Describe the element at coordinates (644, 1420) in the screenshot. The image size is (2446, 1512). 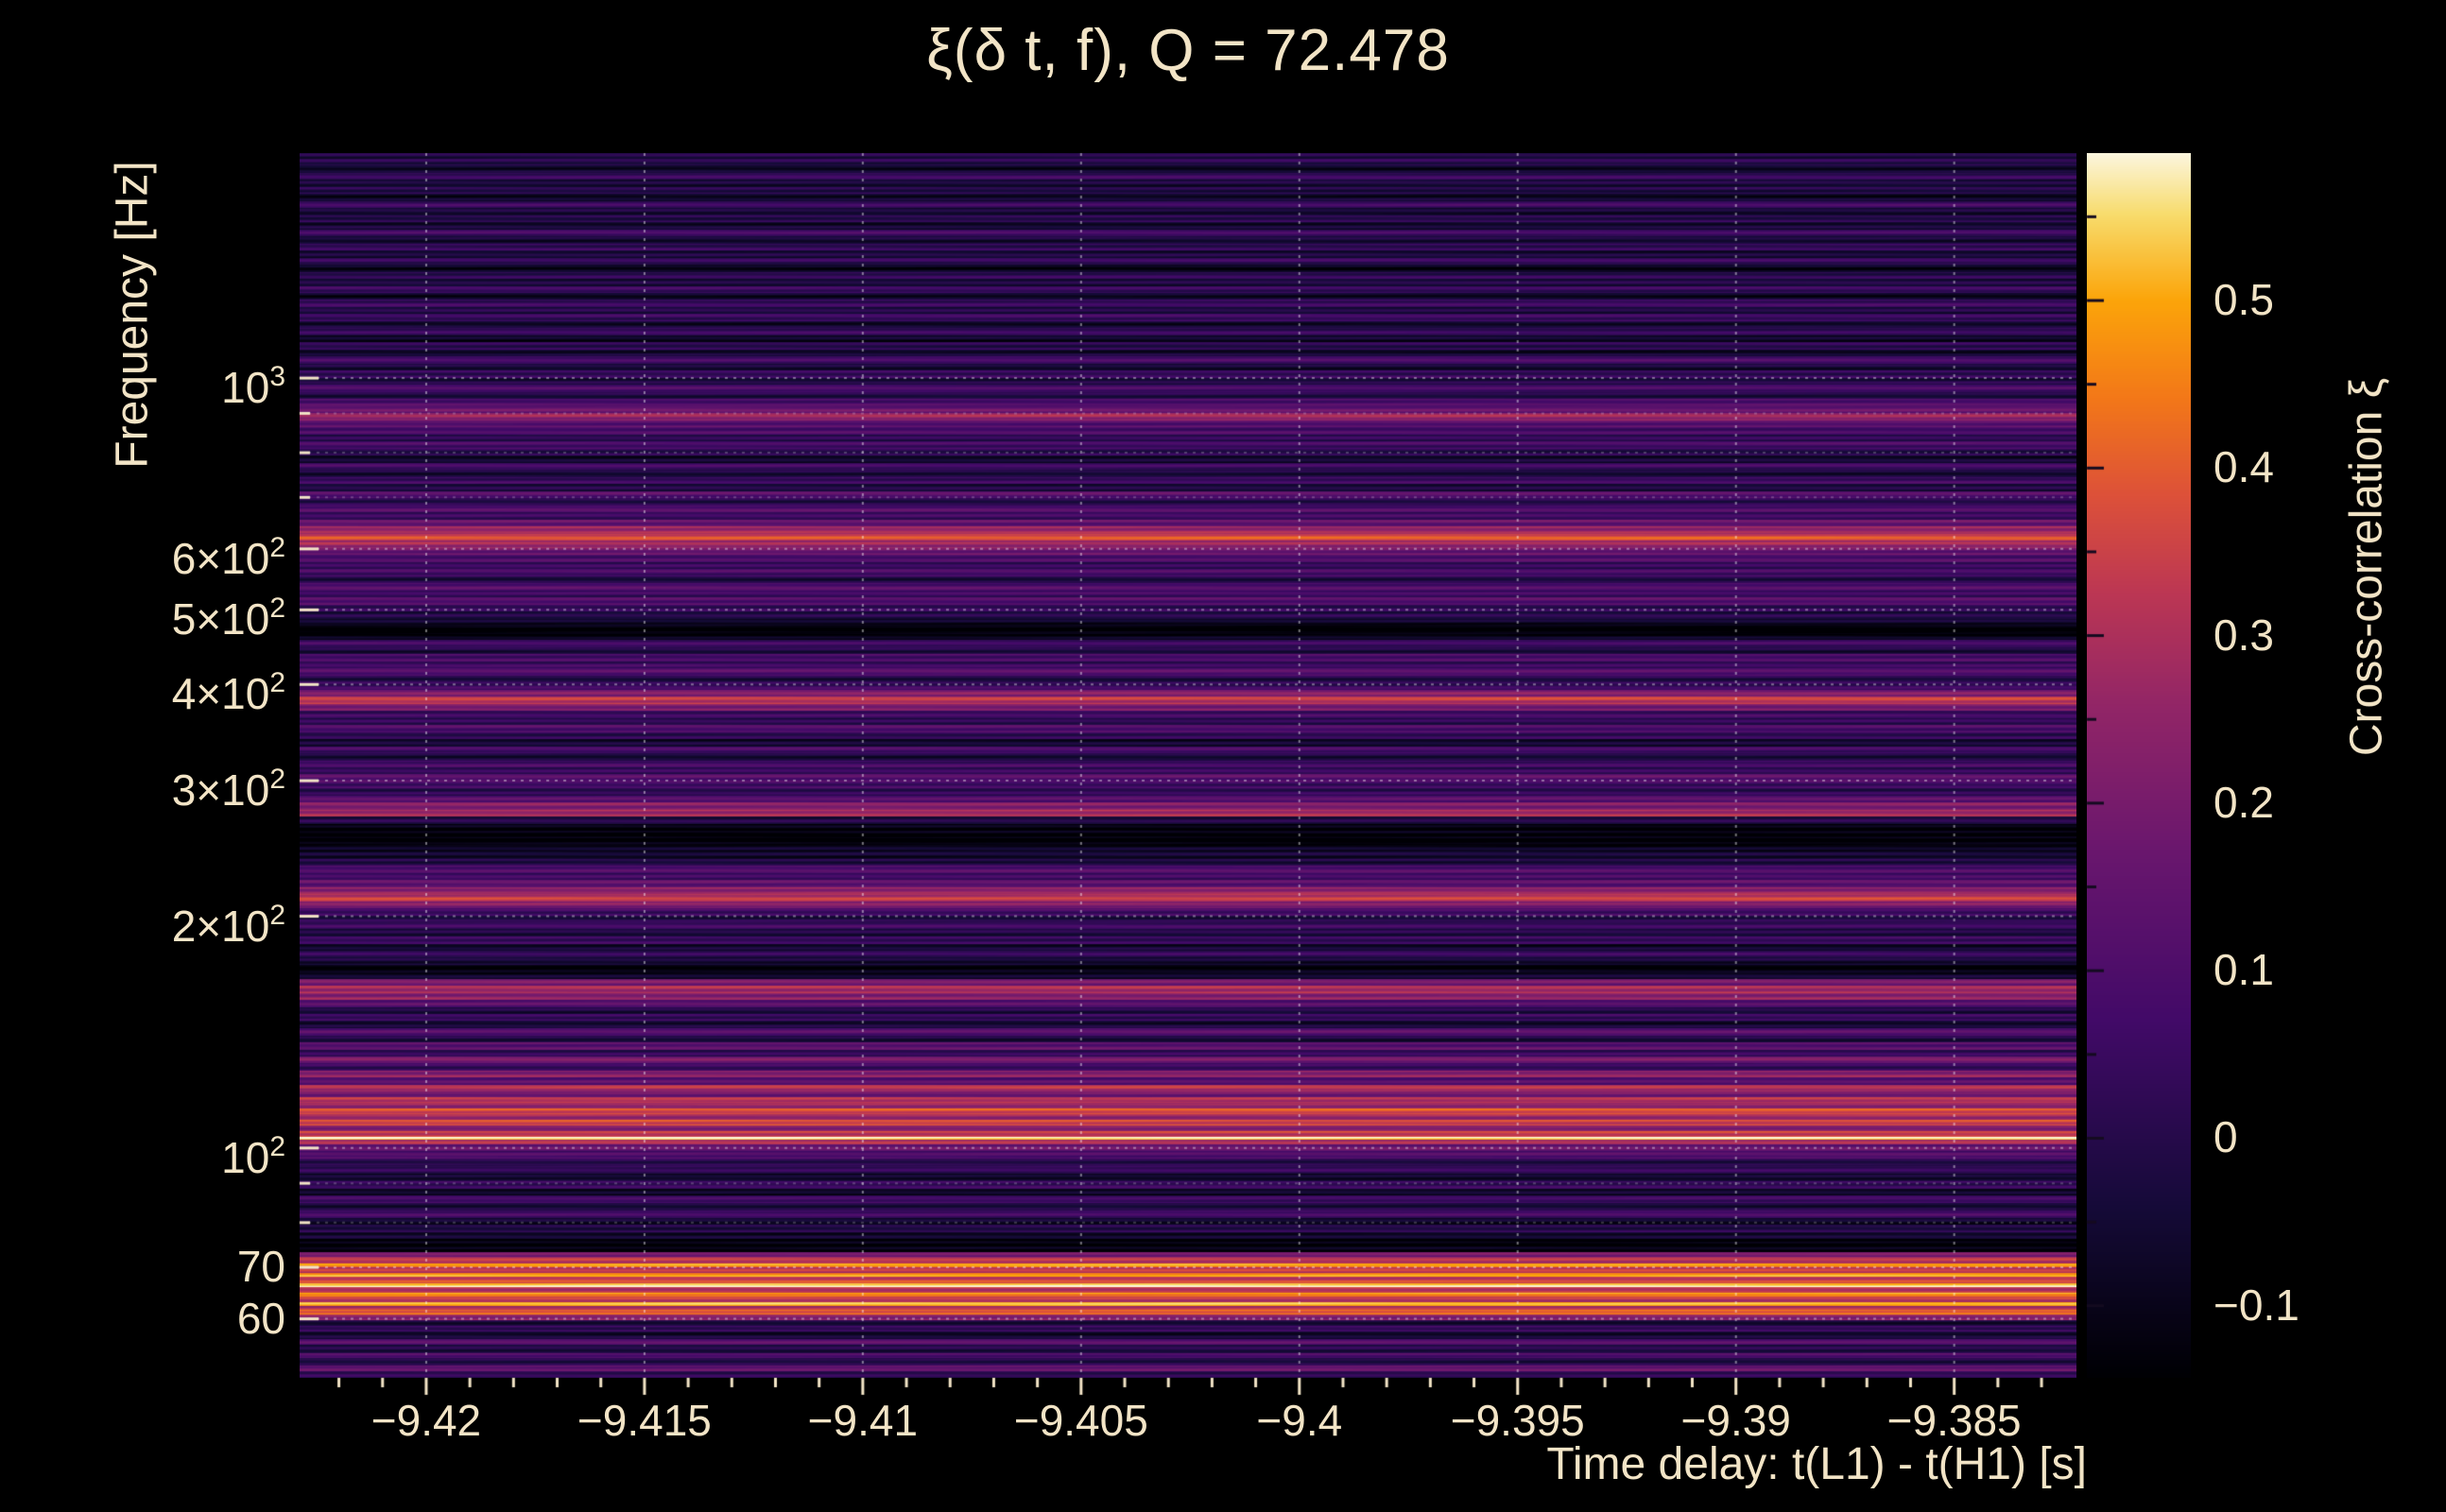
I see `x-tick-label: −9.415` at that location.